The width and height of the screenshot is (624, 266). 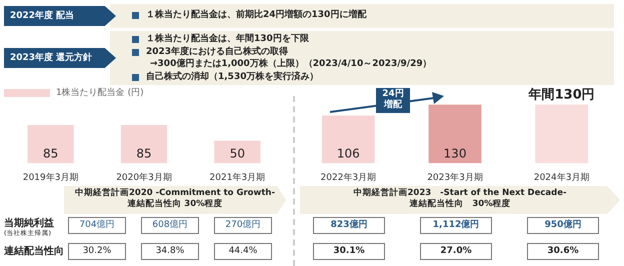 What do you see at coordinates (291, 64) in the screenshot?
I see `text: →300億円または1,000万株（上限）（2023/4/10～2023/9/29）` at bounding box center [291, 64].